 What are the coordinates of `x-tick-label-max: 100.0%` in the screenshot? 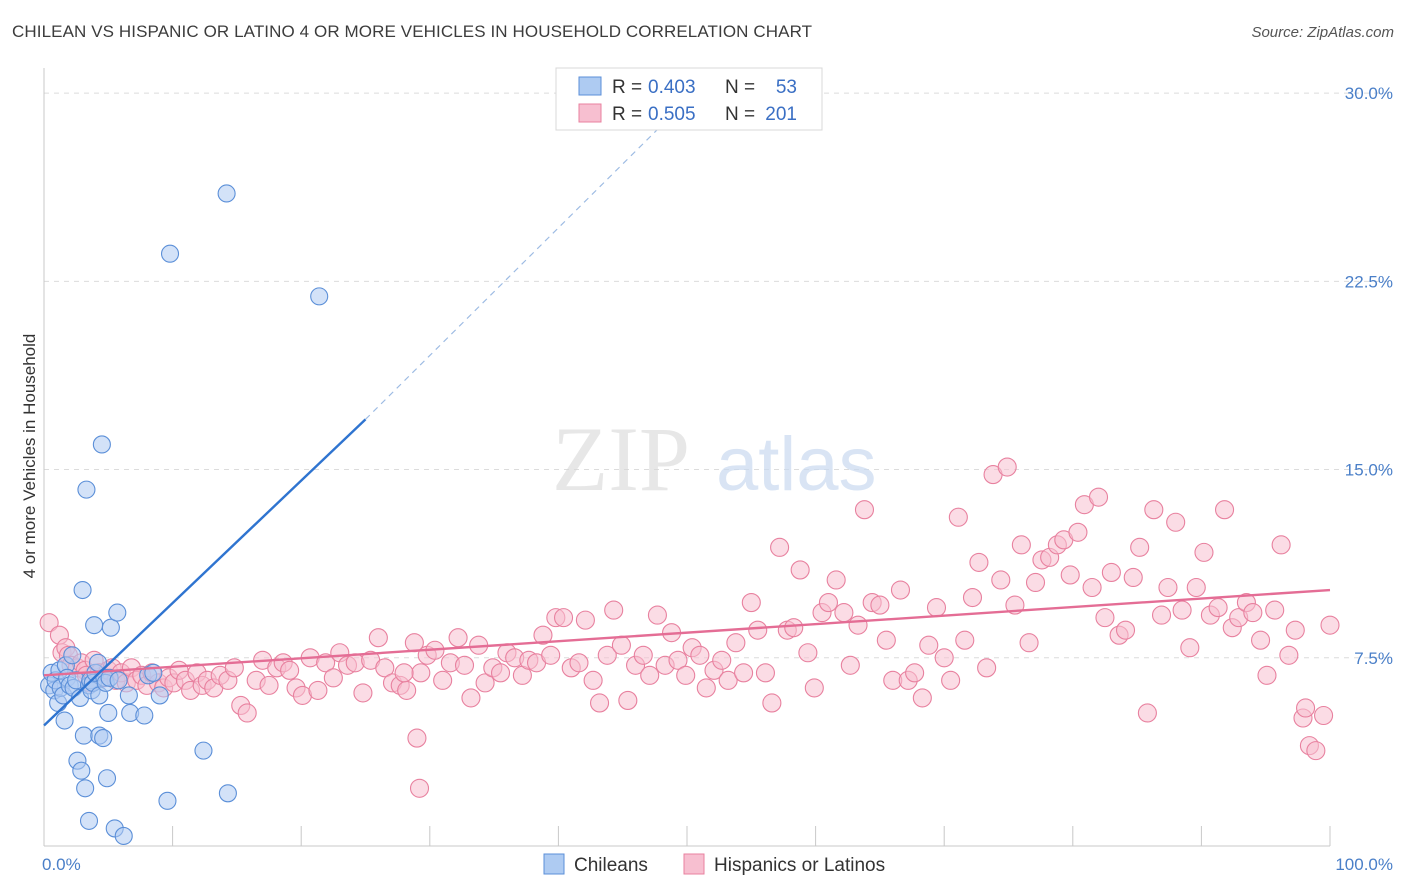 It's located at (1364, 864).